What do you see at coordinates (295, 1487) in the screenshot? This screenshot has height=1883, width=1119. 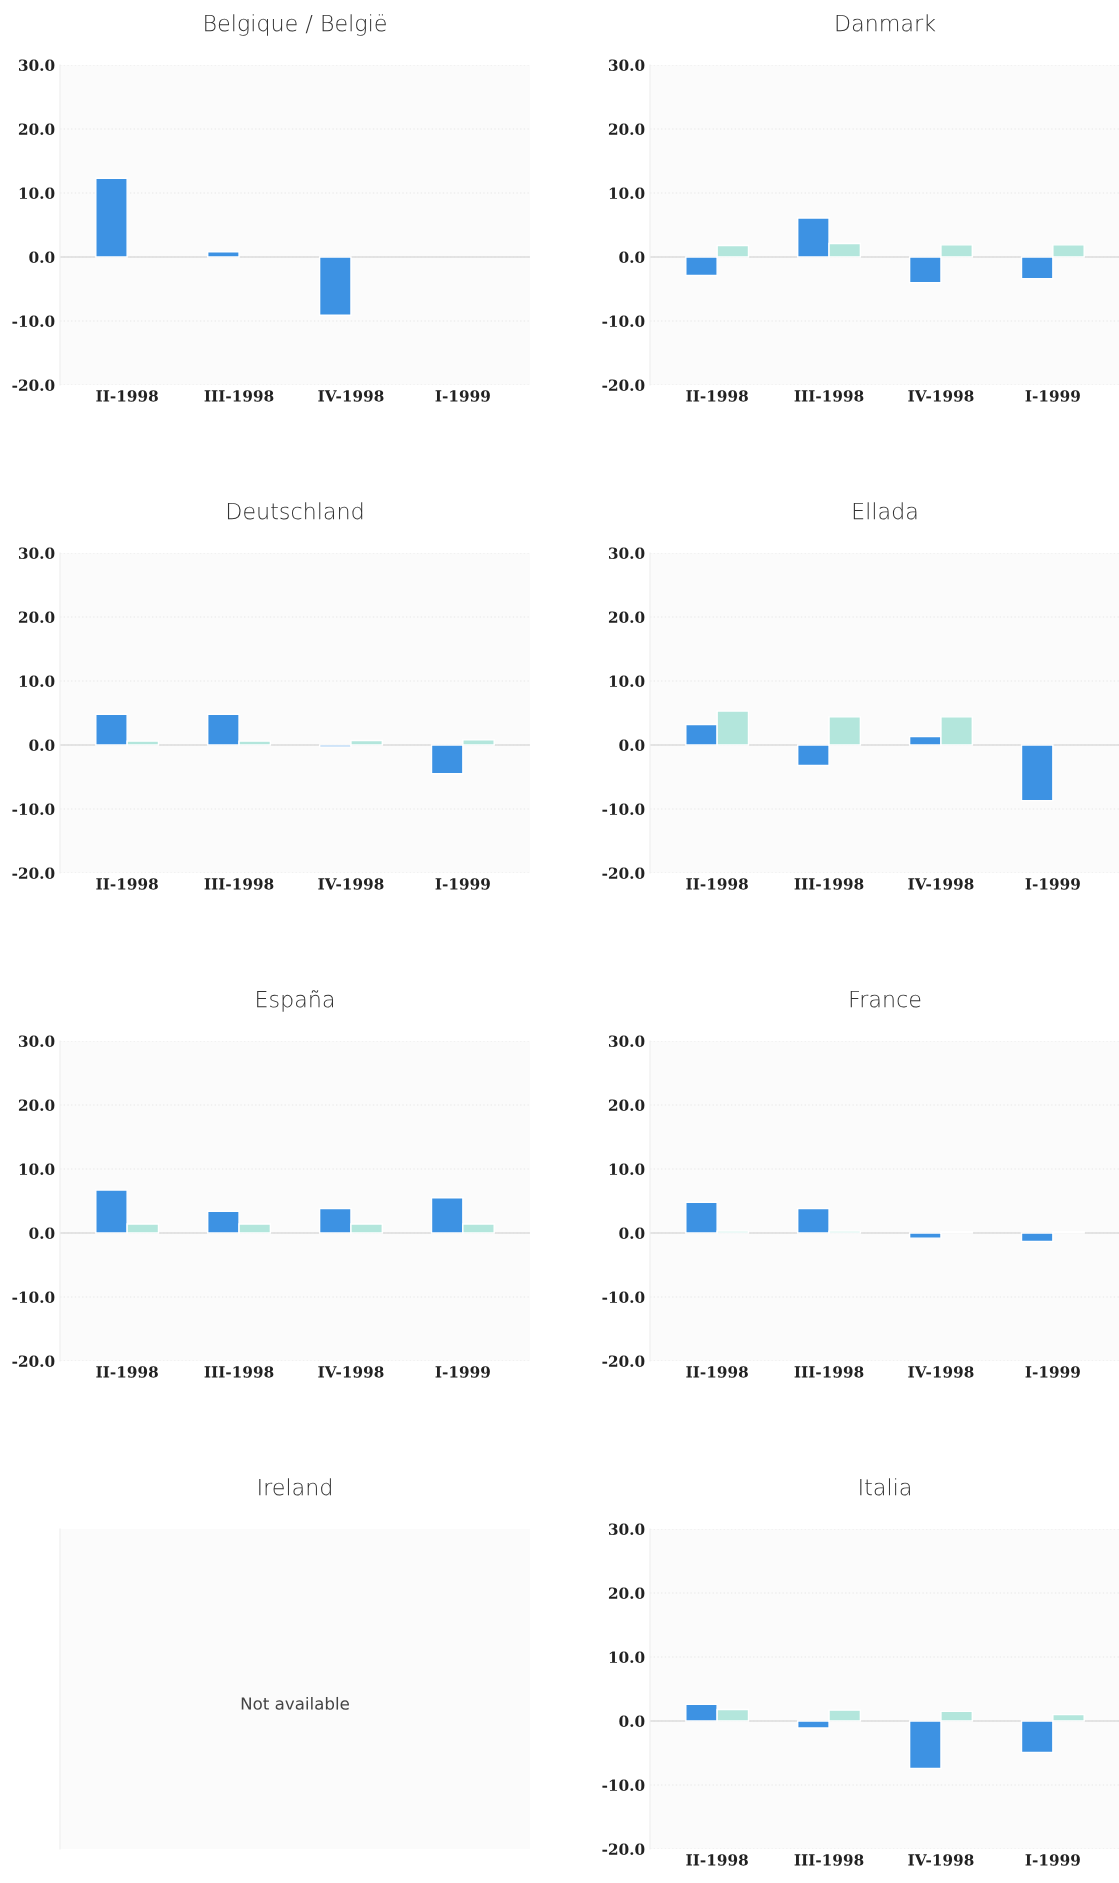 I see `text: Ireland` at bounding box center [295, 1487].